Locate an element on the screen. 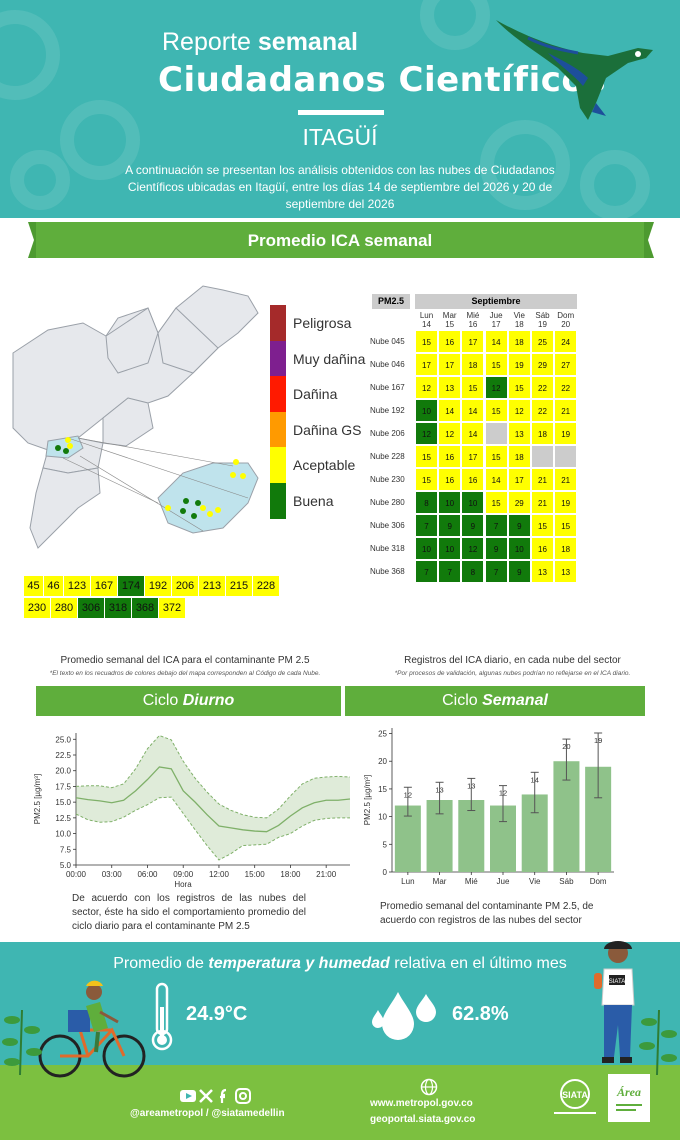 The image size is (680, 1140). x-tick-label: Jue is located at coordinates (503, 881).